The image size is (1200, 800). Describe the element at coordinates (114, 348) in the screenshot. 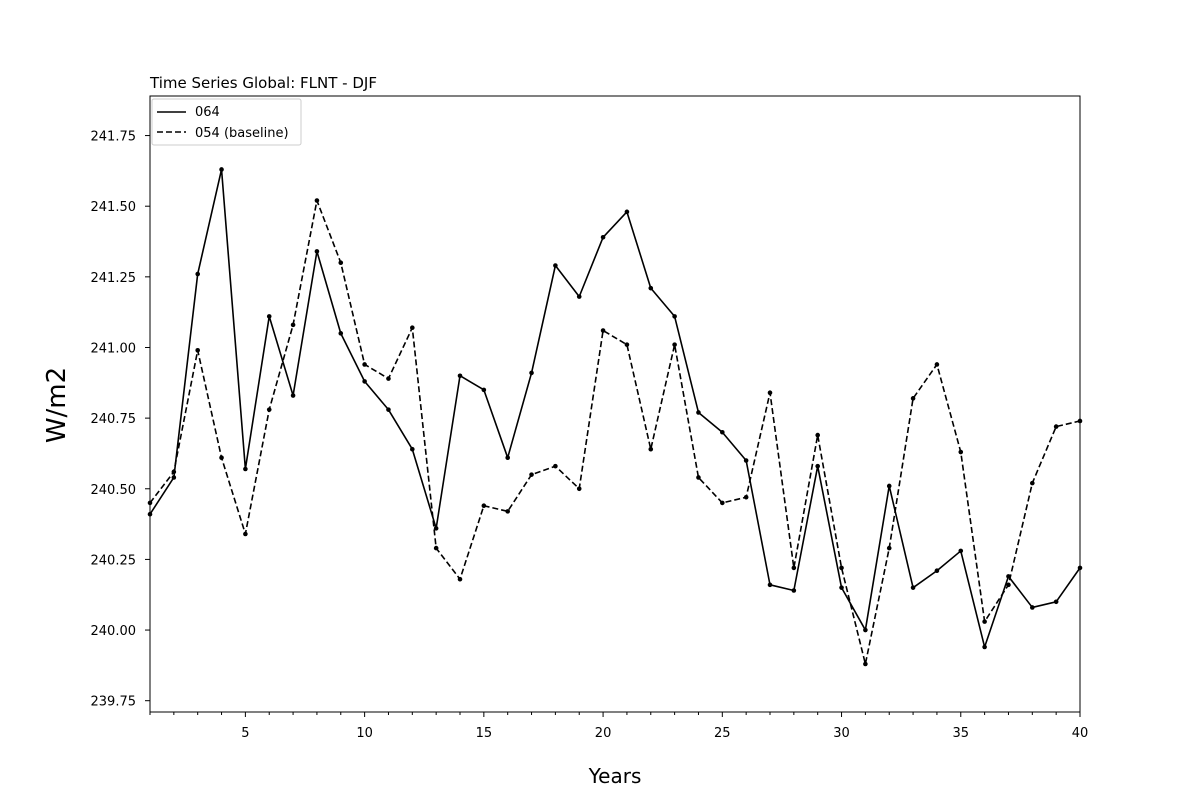

I see `y-tick-label: 241.00` at that location.